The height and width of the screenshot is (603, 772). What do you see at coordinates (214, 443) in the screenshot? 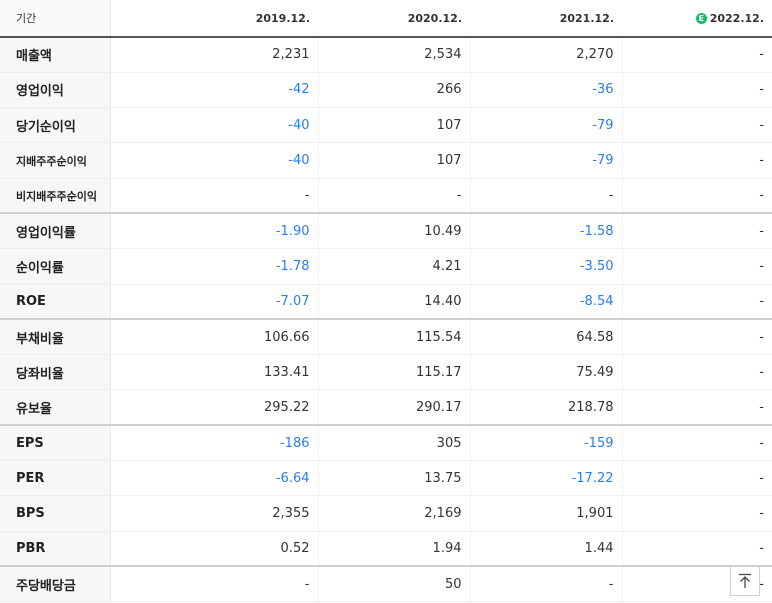
I see `row-value: -186` at bounding box center [214, 443].